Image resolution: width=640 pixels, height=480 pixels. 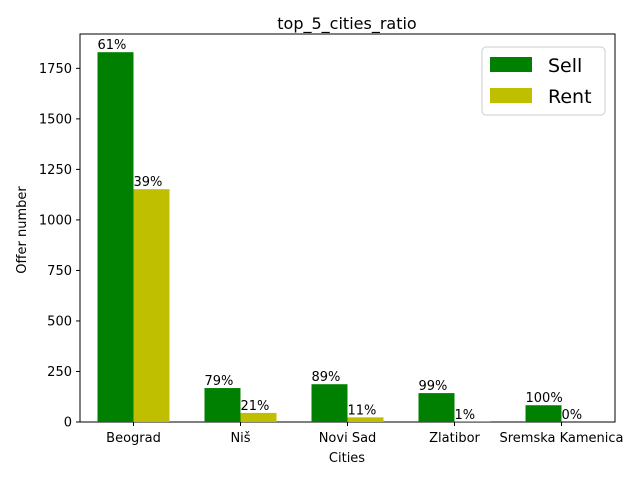 I want to click on bar-percent-label: 89%, so click(x=326, y=377).